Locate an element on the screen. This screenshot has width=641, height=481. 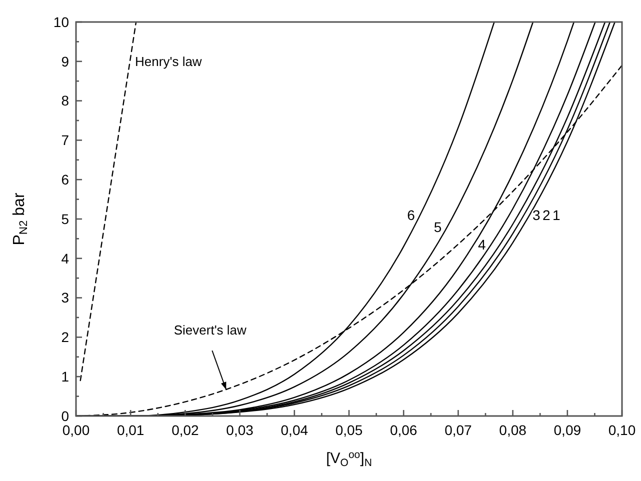
annotation: 4 is located at coordinates (482, 244).